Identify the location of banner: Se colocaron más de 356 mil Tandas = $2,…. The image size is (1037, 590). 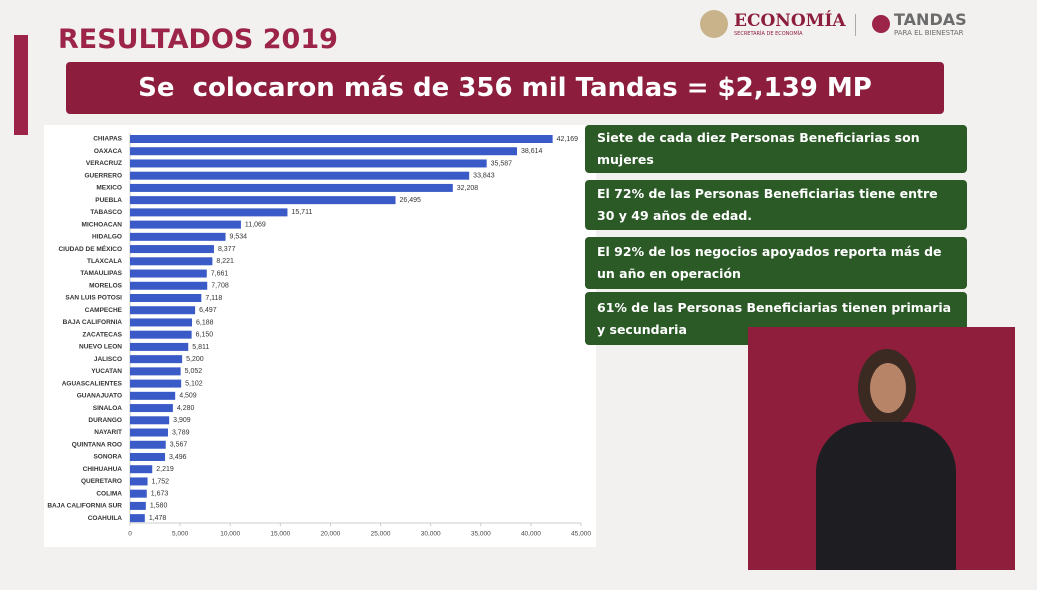
(505, 88).